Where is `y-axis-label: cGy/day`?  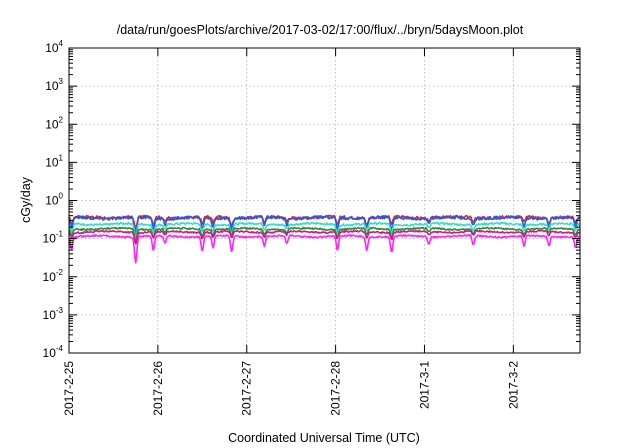 y-axis-label: cGy/day is located at coordinates (26, 199).